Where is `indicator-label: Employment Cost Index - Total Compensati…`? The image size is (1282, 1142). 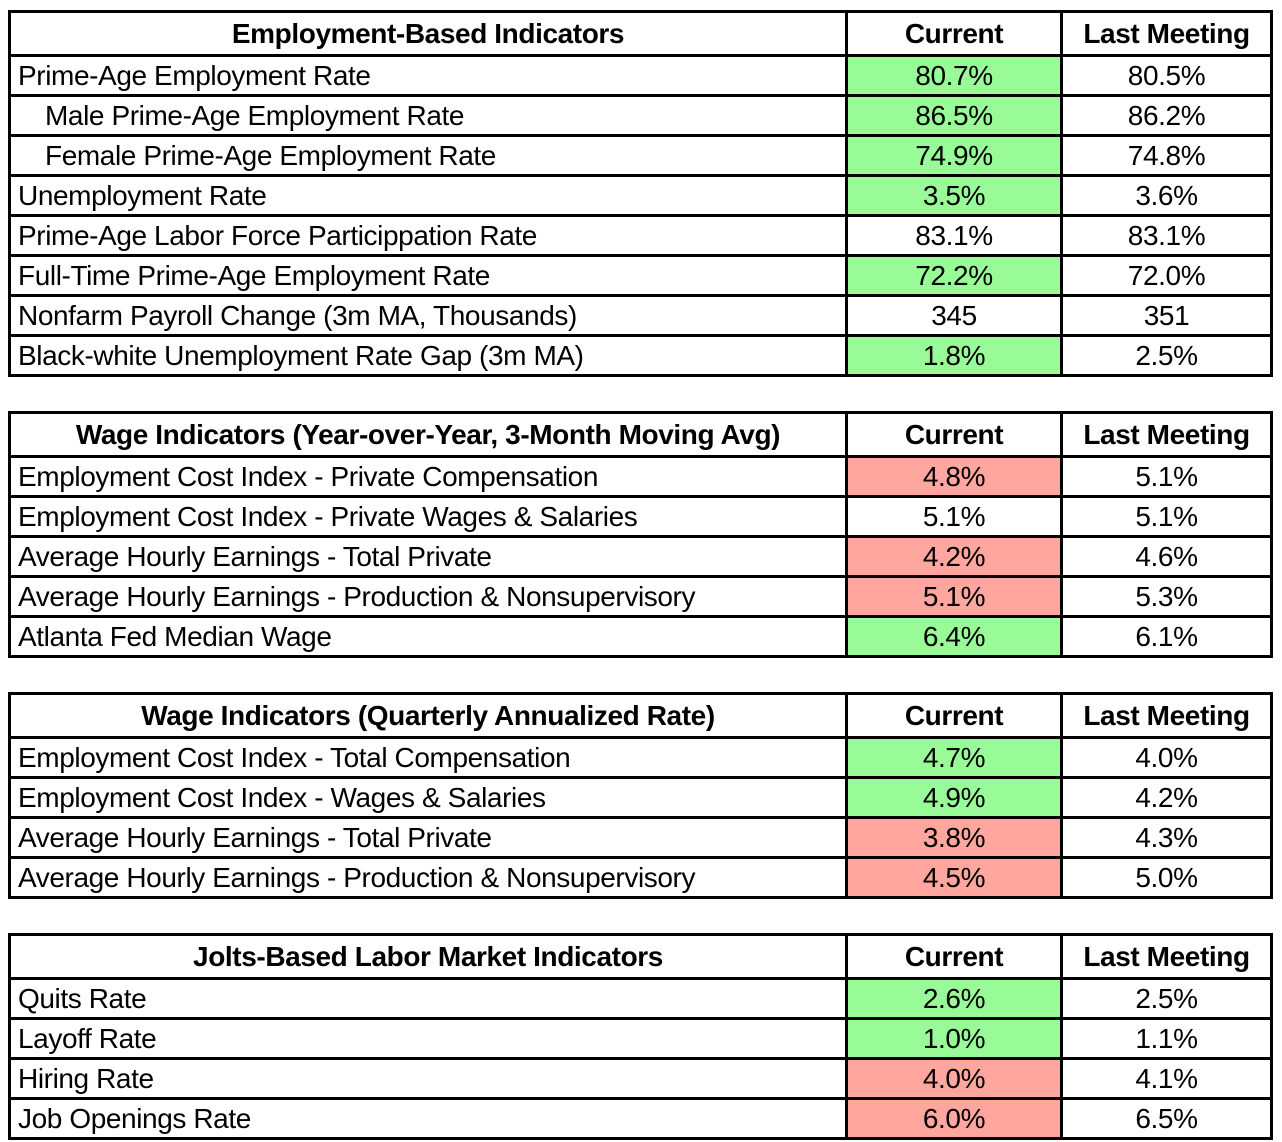 indicator-label: Employment Cost Index - Total Compensati… is located at coordinates (428, 757).